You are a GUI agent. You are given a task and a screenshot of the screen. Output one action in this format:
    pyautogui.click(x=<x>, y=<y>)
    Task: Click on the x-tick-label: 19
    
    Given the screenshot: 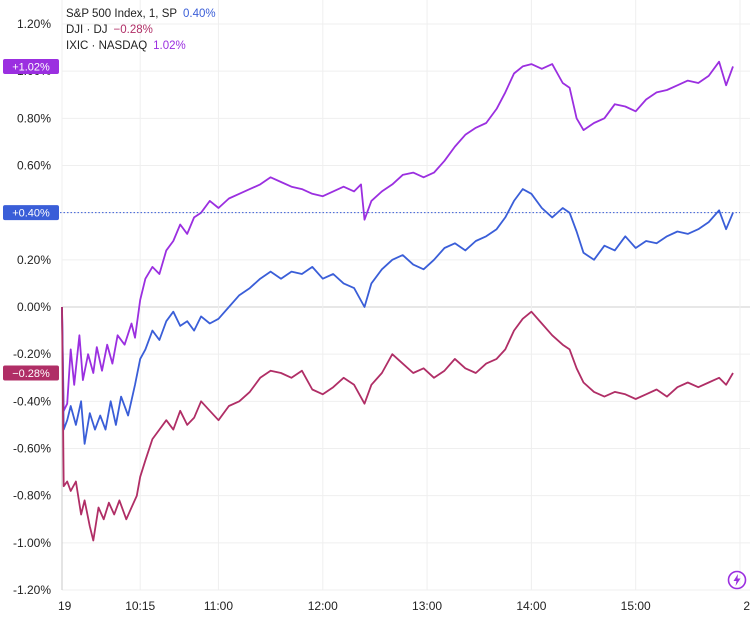 What is the action you would take?
    pyautogui.click(x=65, y=606)
    